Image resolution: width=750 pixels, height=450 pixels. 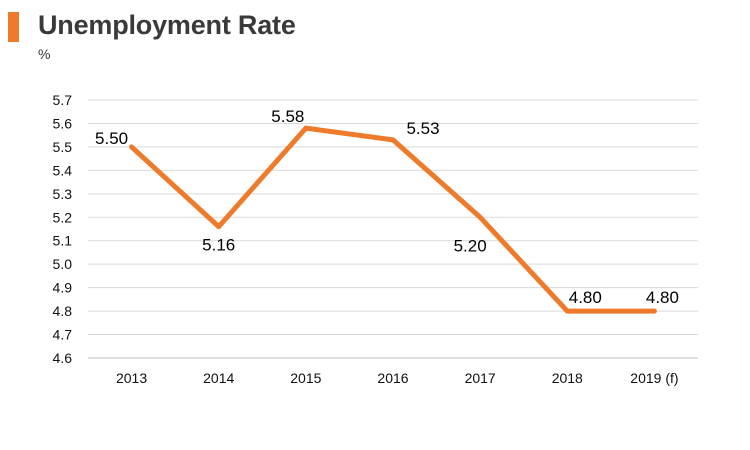 I want to click on y-tick-label: 5.1, so click(x=63, y=241).